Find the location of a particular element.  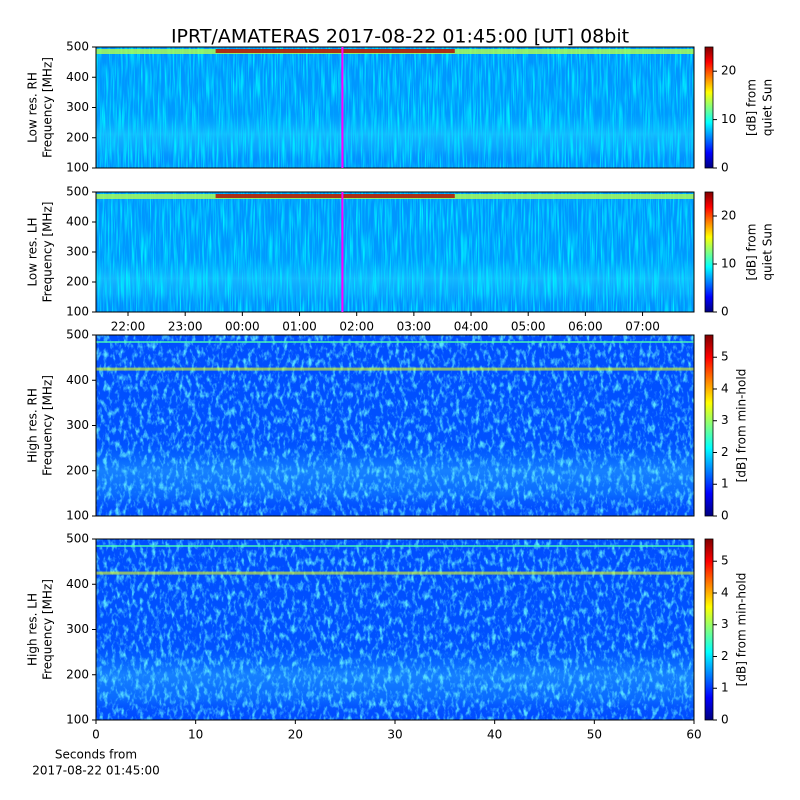

x-tick-label: 05:00 is located at coordinates (528, 327).